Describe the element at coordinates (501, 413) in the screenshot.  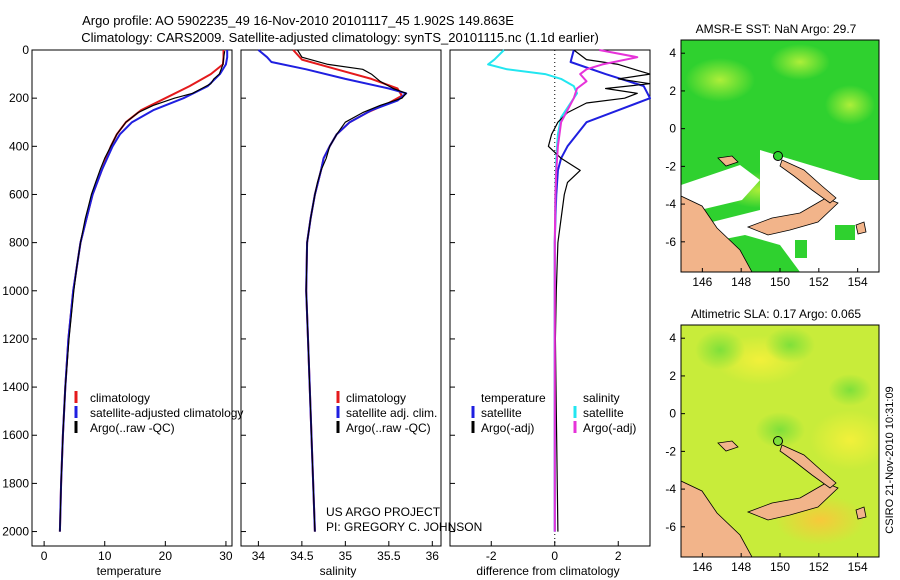
I see `legend-label-temp-satellite: satellite` at that location.